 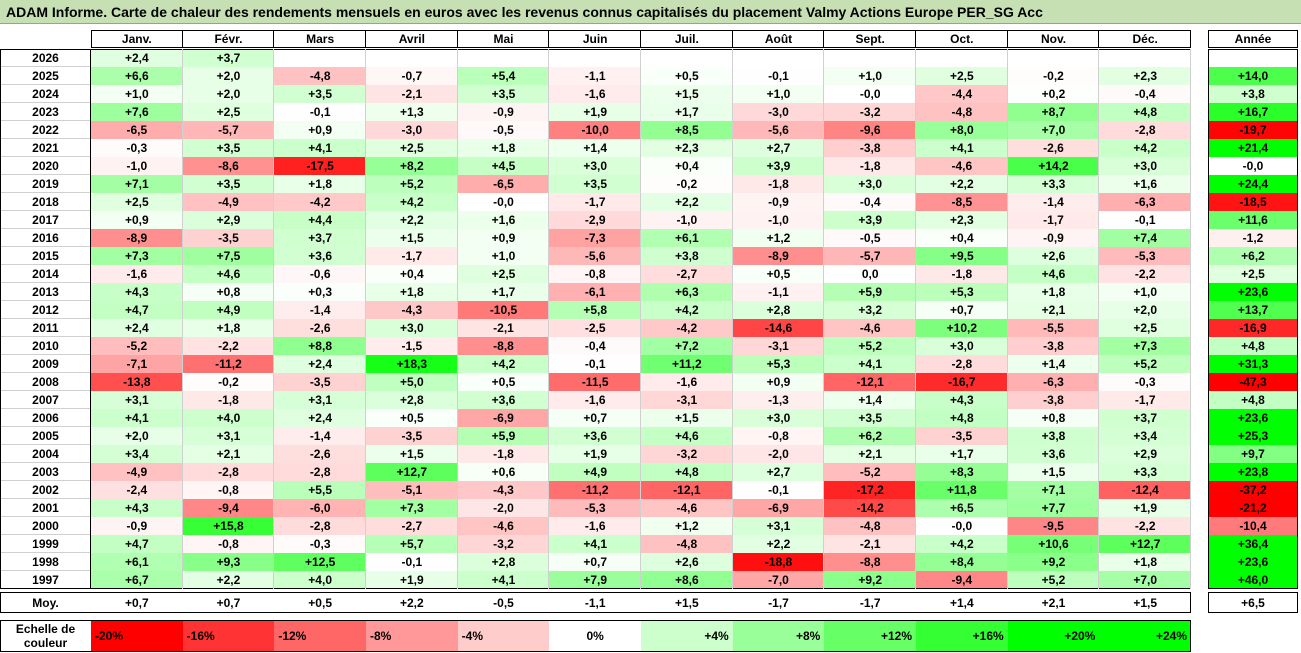 I want to click on year-label: 2025, so click(x=45, y=76).